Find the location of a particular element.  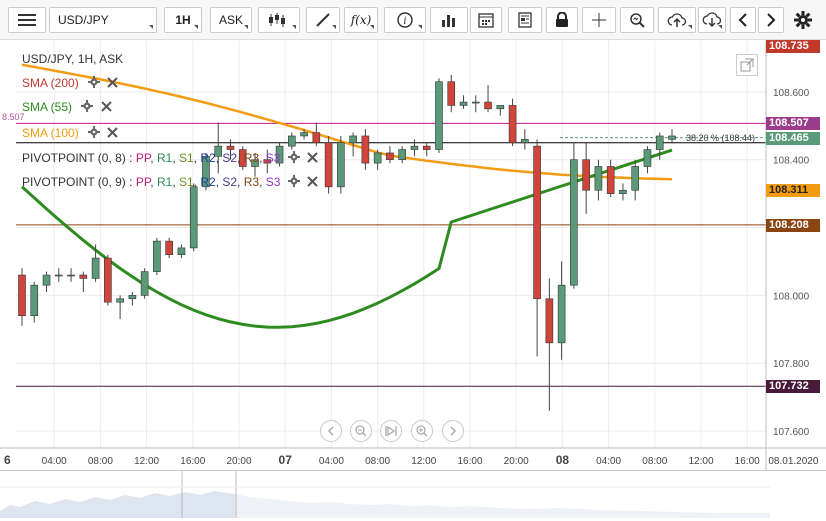

price-tag: 108.208 is located at coordinates (793, 225).